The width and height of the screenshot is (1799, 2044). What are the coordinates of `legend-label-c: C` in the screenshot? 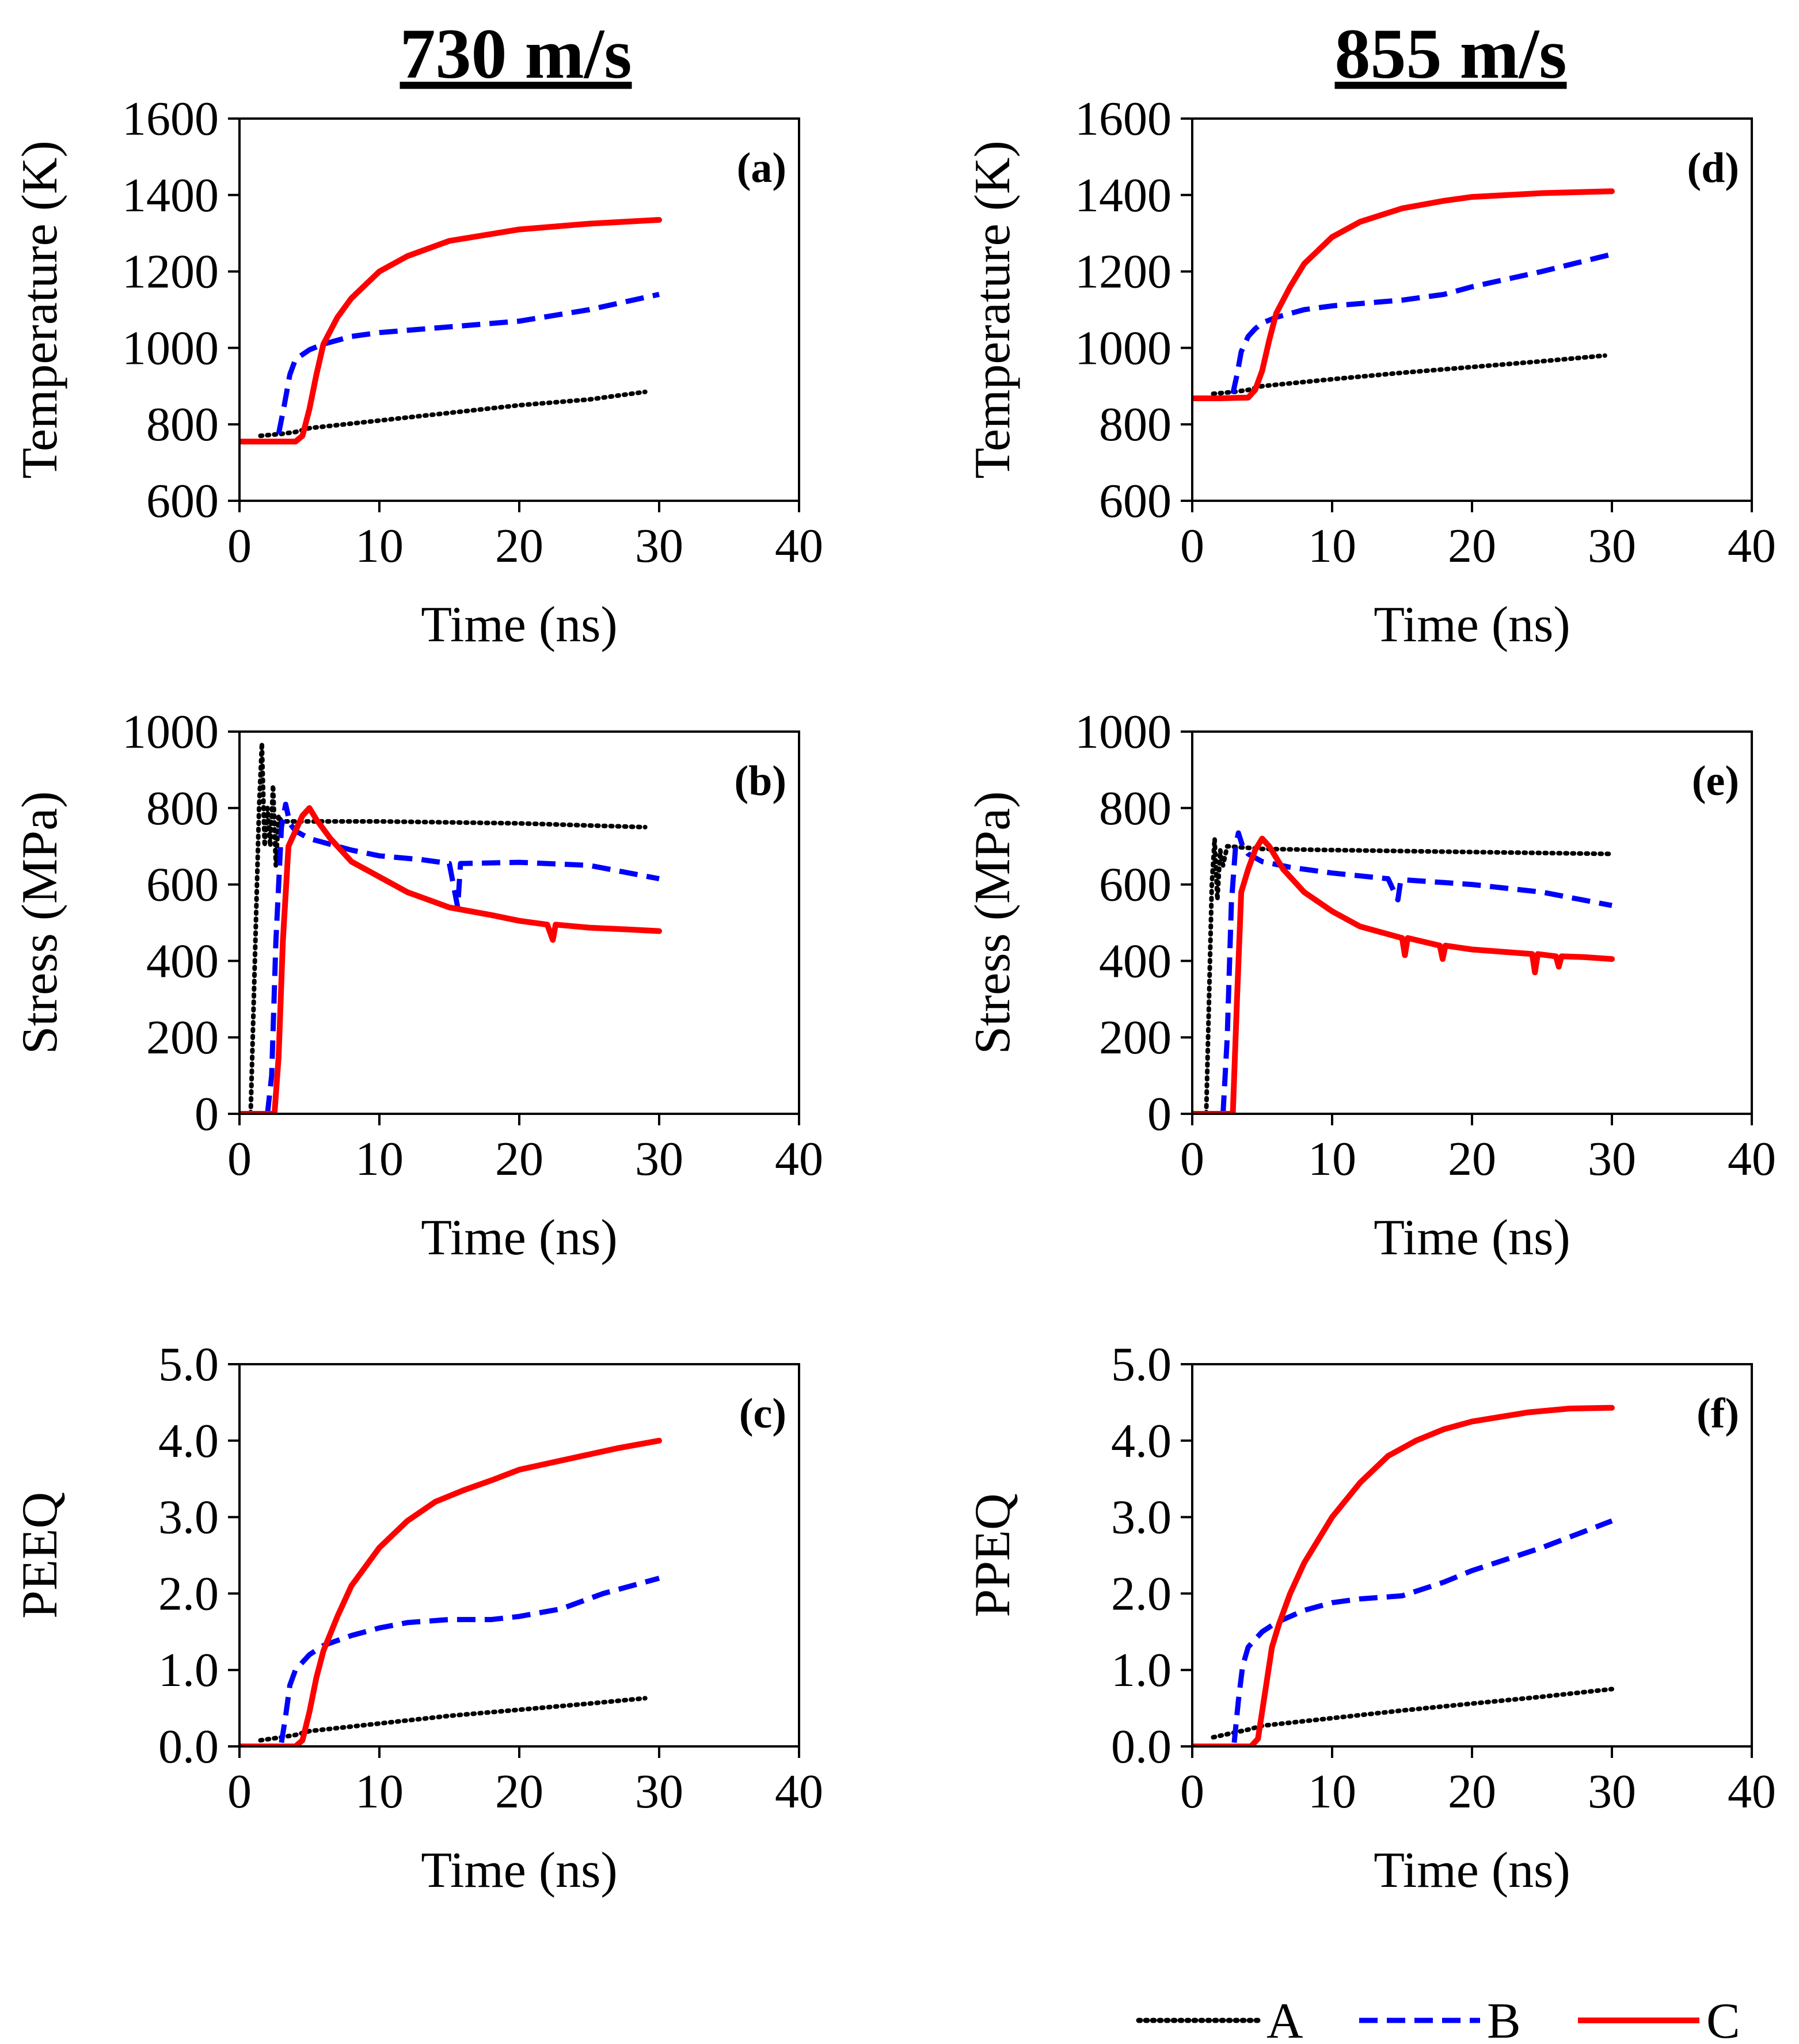 It's located at (1723, 2018).